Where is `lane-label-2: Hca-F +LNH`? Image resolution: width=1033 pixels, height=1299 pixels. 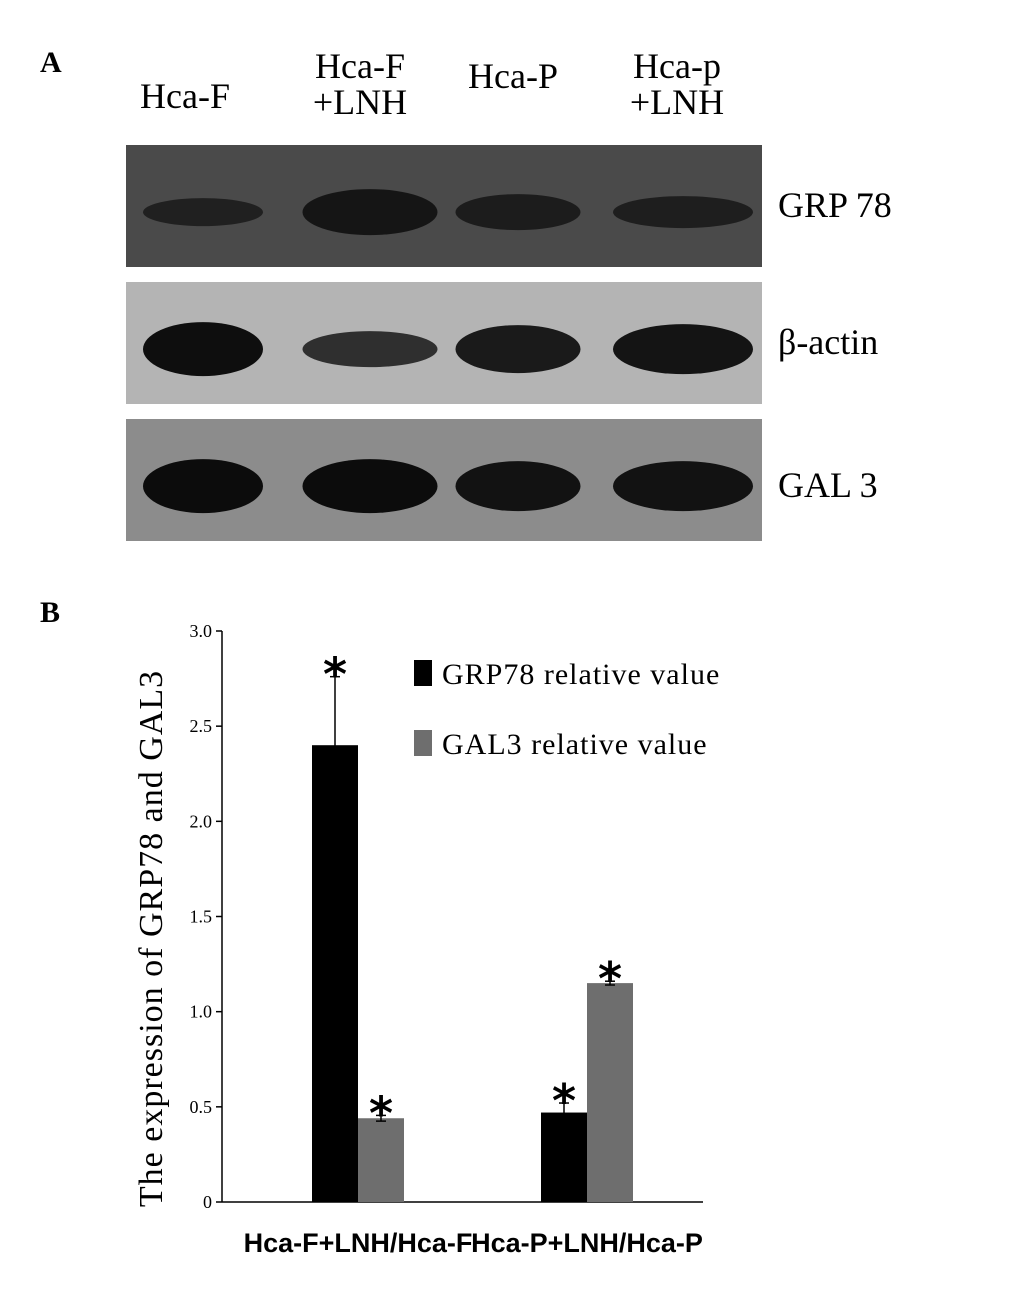 lane-label-2: Hca-F +LNH is located at coordinates (360, 84).